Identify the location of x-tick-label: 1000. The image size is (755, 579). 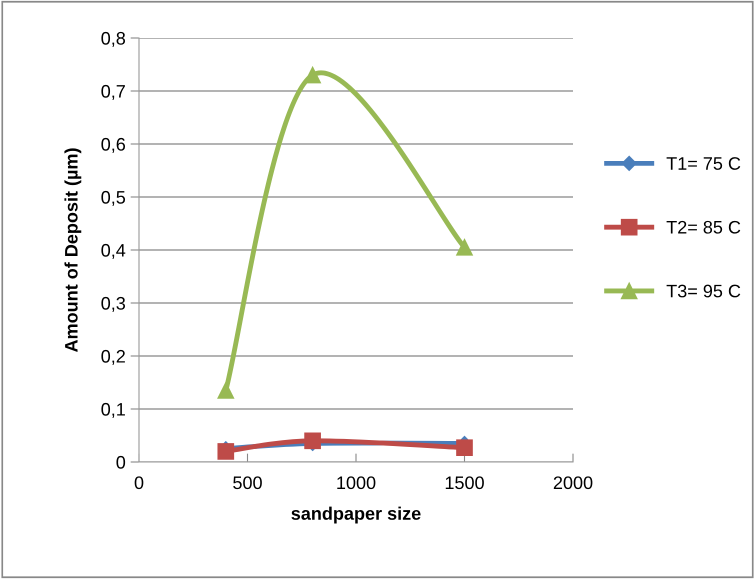
(356, 483).